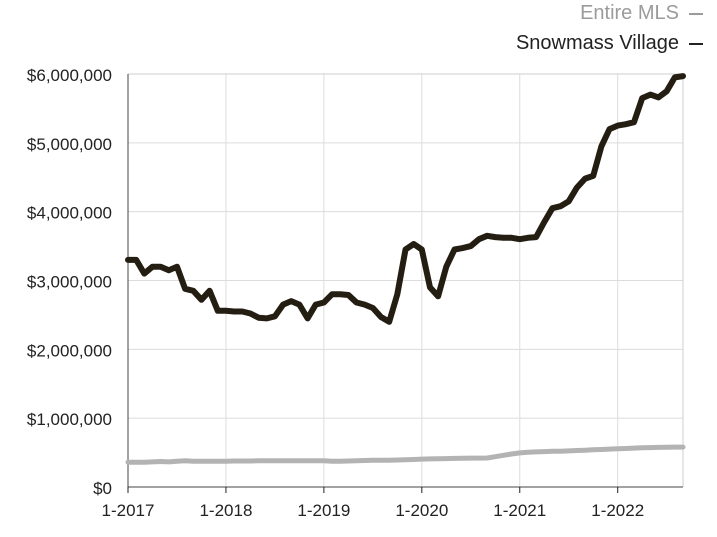 The height and width of the screenshot is (537, 717). What do you see at coordinates (696, 43) in the screenshot?
I see `legend-swatch-snowmass-village` at bounding box center [696, 43].